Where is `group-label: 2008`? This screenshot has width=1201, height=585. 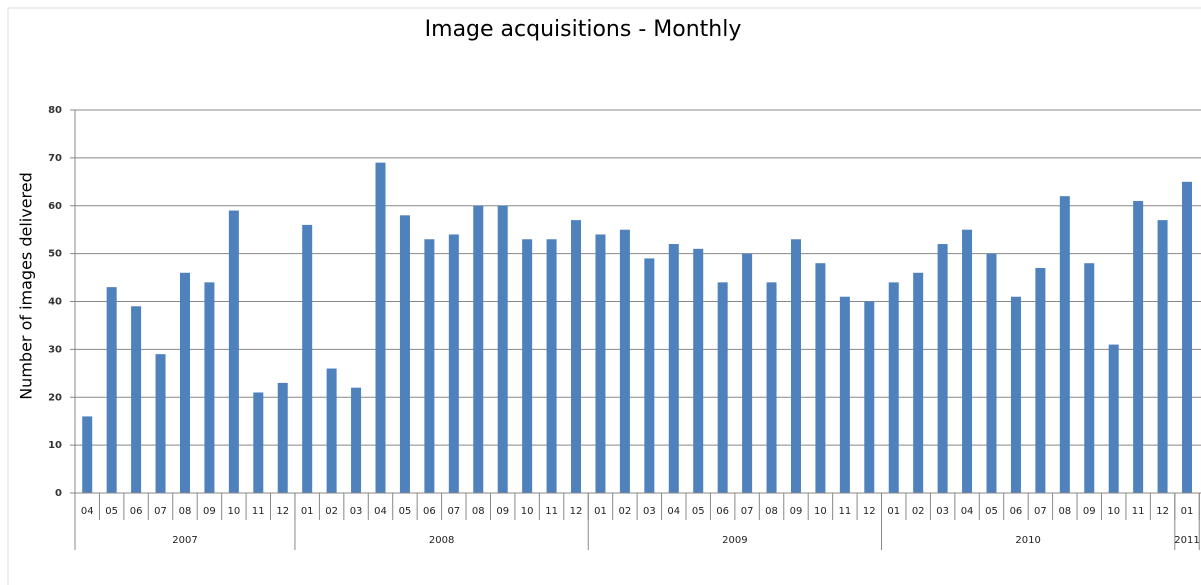
group-label: 2008 is located at coordinates (441, 540).